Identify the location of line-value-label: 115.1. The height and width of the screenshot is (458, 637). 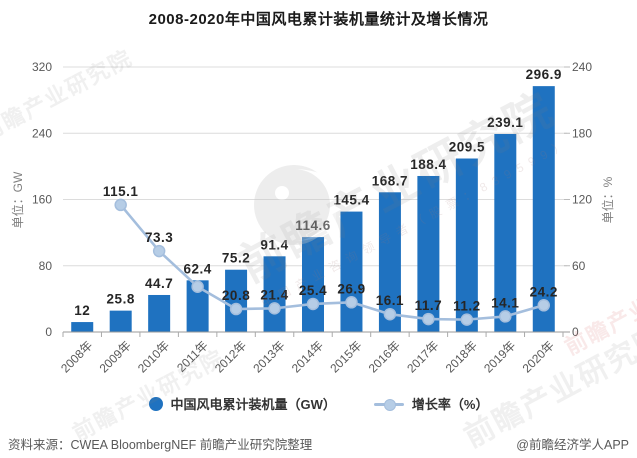
(121, 191).